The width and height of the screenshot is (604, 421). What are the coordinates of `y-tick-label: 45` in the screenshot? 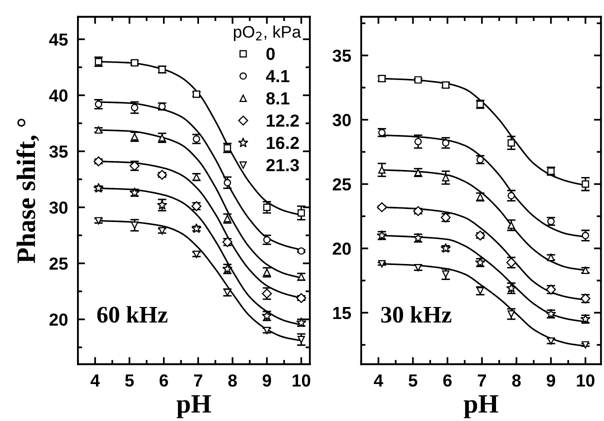 It's located at (58, 40).